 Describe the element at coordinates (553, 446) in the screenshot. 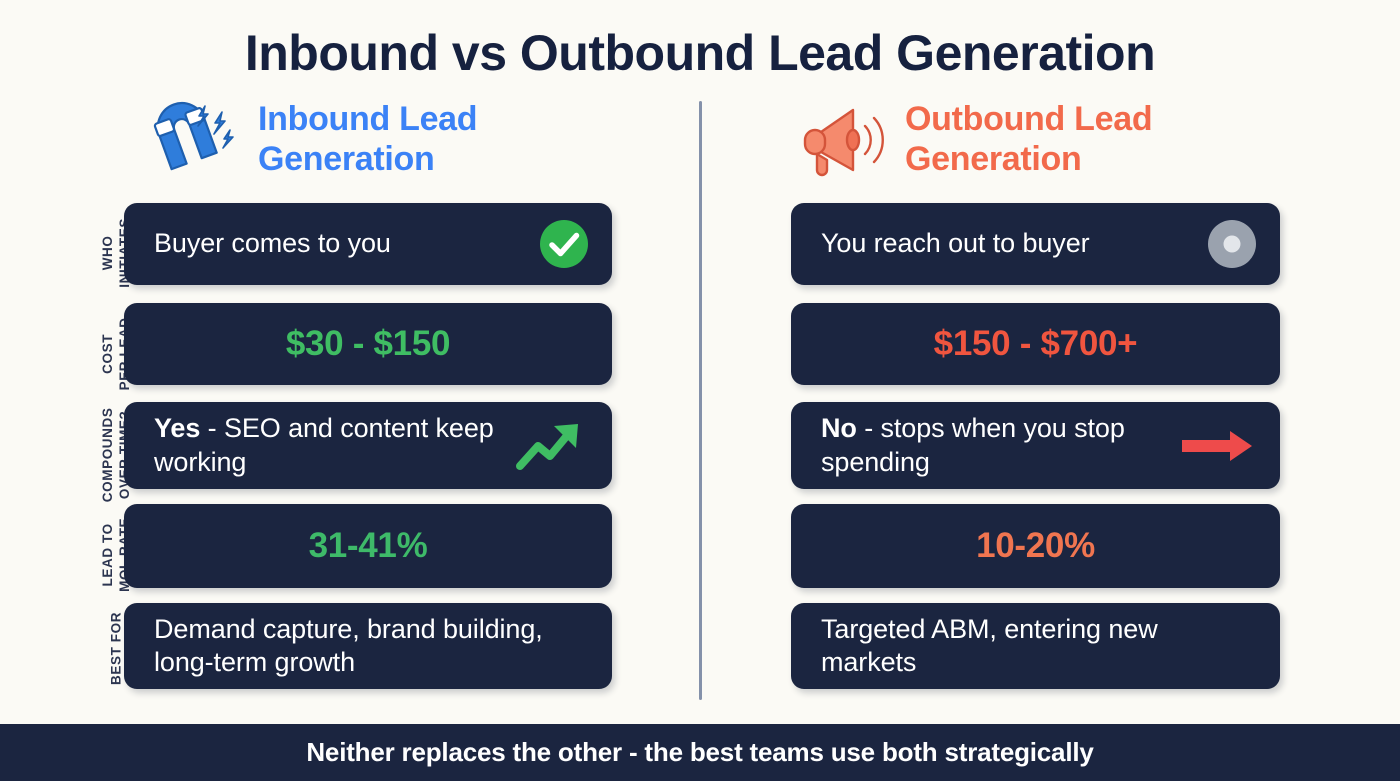

I see `trending-up-arrow-icon` at that location.